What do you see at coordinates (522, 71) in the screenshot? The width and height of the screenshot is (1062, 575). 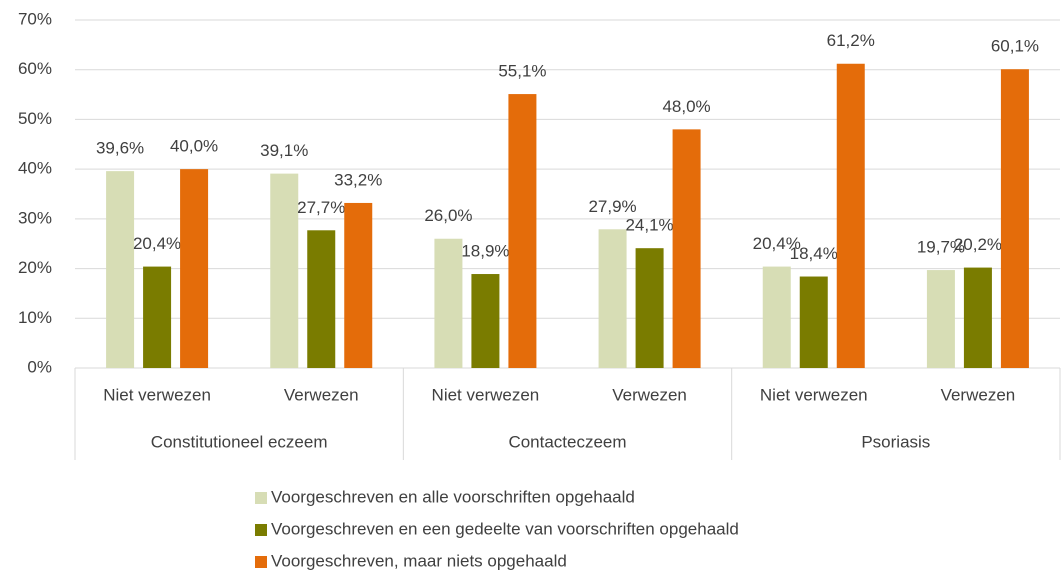 I see `data-label: 55,1%` at bounding box center [522, 71].